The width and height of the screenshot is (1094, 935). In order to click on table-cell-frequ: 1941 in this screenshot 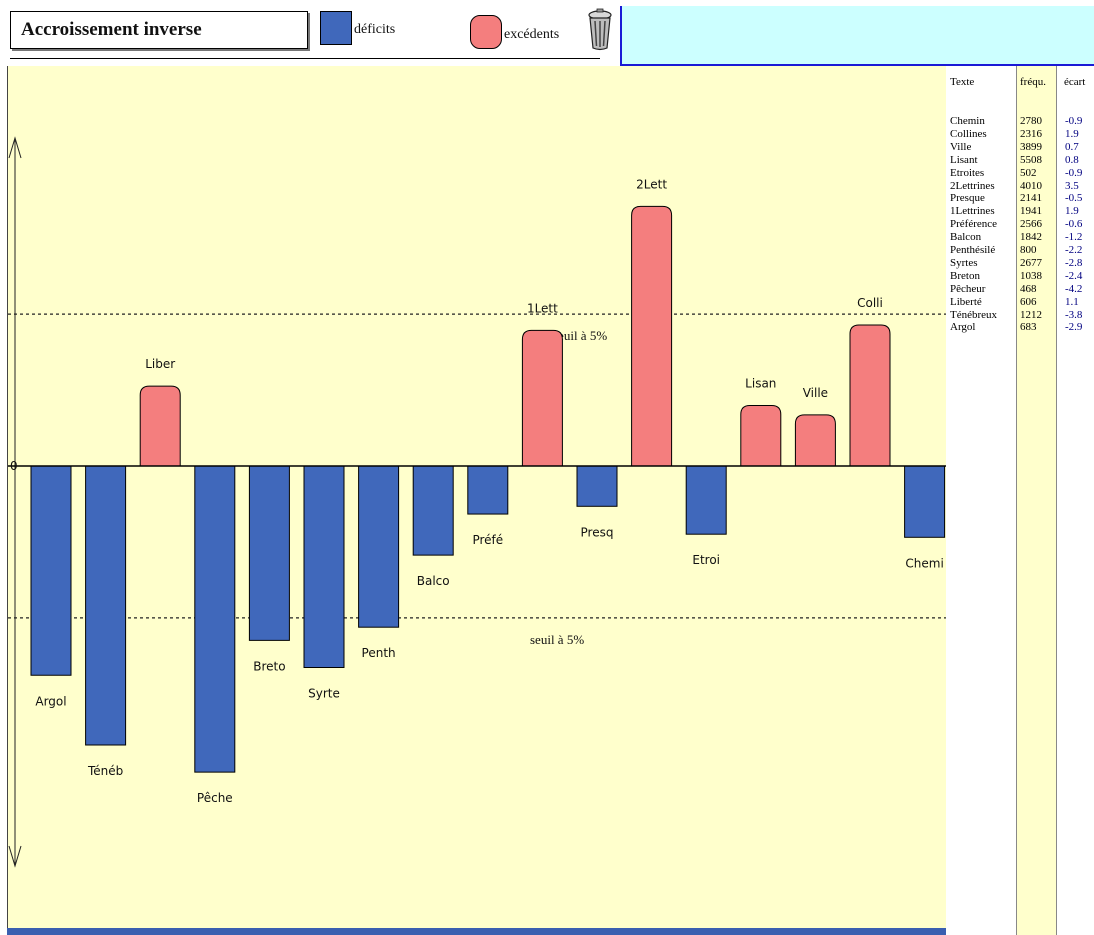, I will do `click(1031, 211)`.